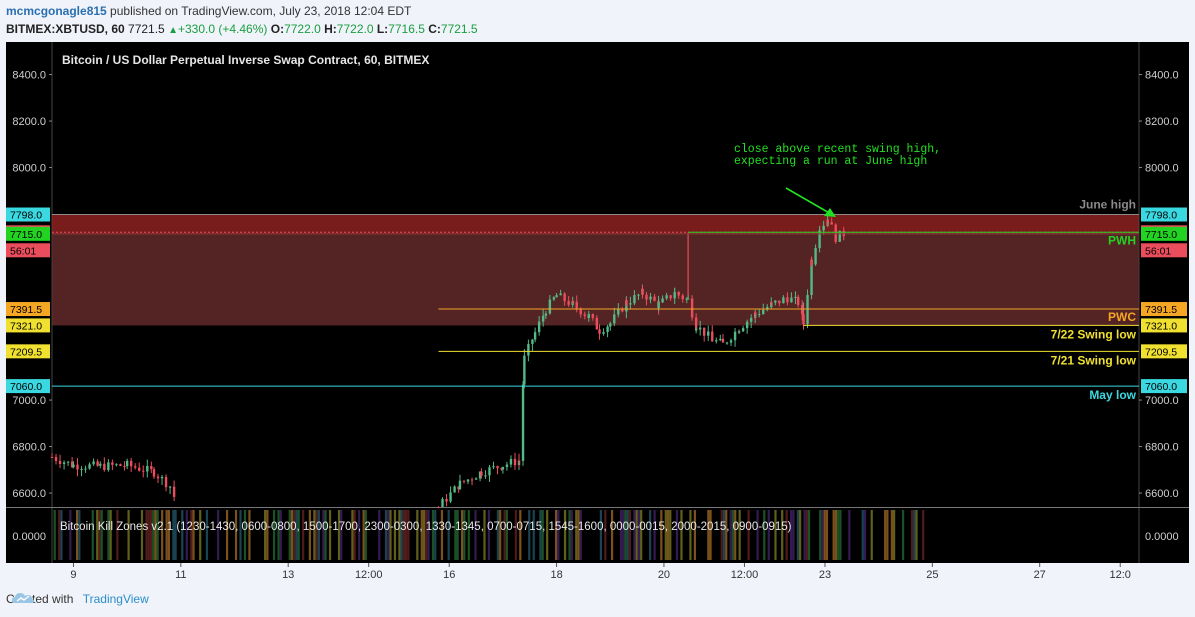 This screenshot has height=617, width=1195. I want to click on x-tick-label: 20, so click(664, 575).